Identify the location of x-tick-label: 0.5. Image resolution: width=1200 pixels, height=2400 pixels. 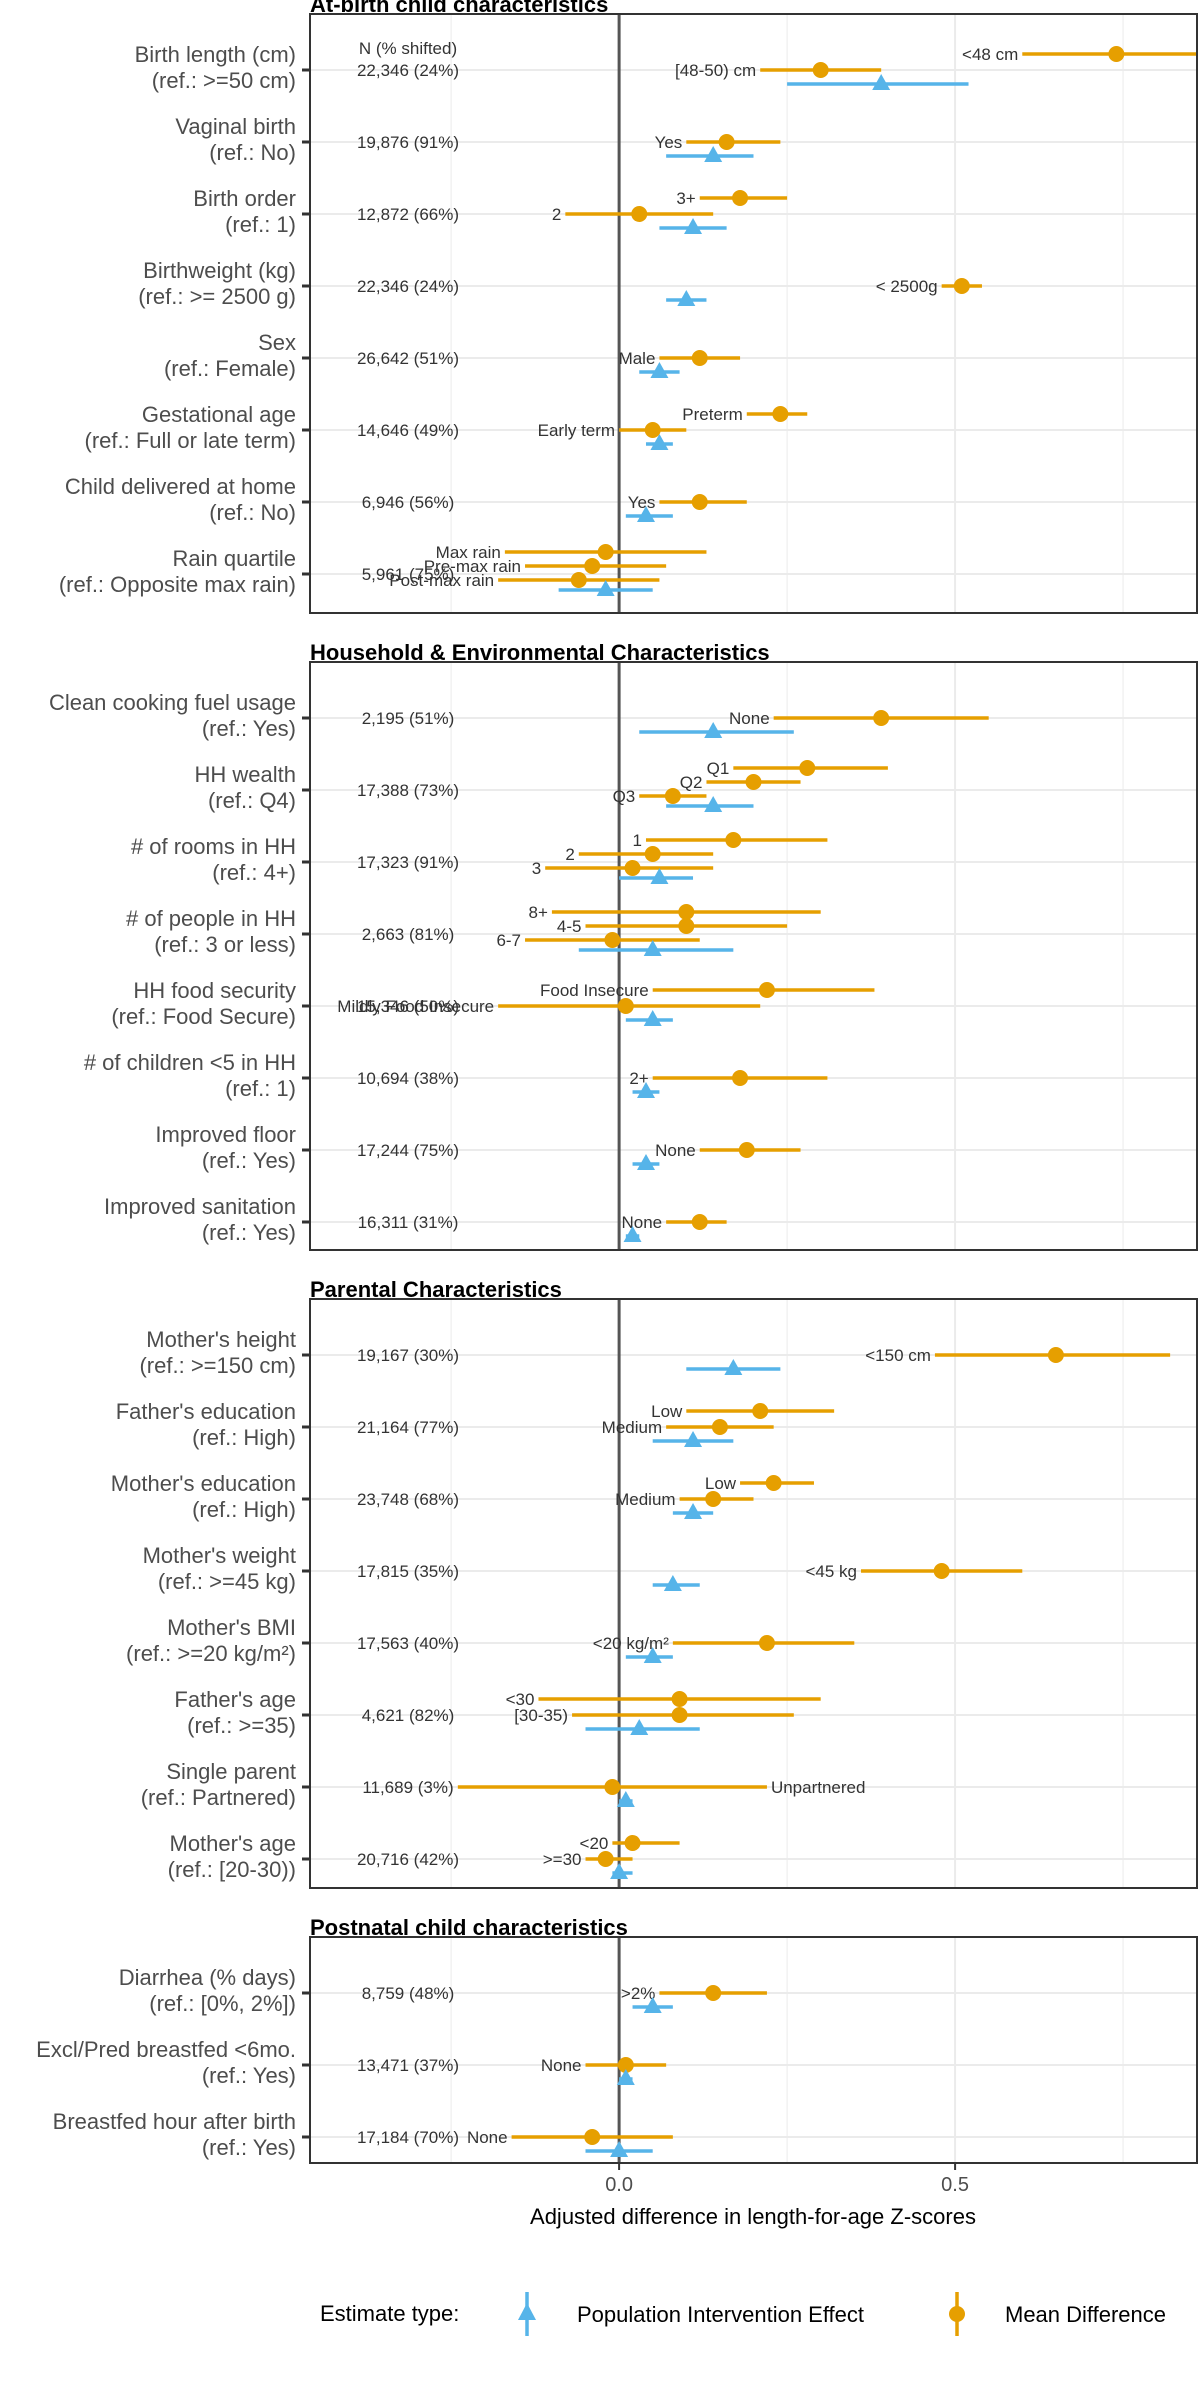
(955, 2185).